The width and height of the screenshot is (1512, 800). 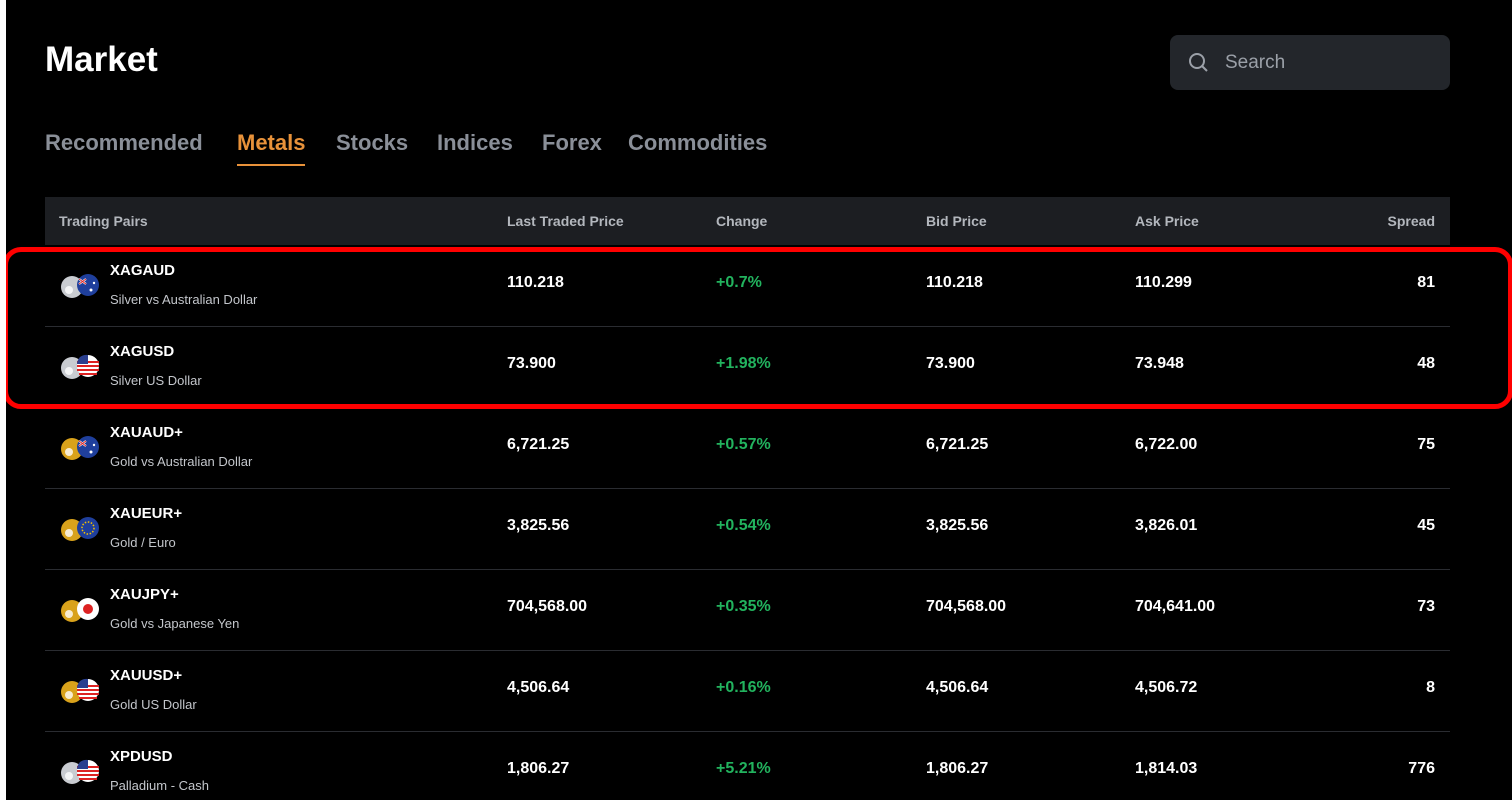 What do you see at coordinates (271, 148) in the screenshot?
I see `tab: Metals` at bounding box center [271, 148].